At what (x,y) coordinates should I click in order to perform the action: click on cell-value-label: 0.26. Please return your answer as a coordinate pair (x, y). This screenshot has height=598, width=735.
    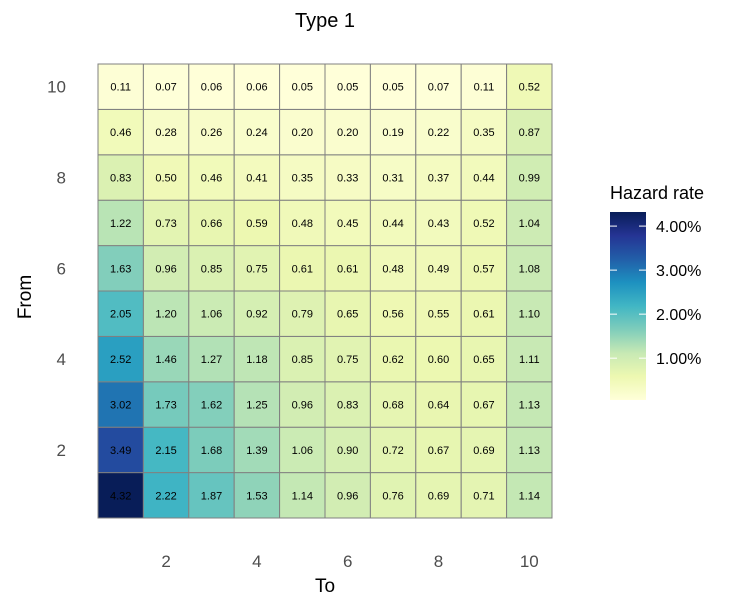
    Looking at the image, I should click on (211, 133).